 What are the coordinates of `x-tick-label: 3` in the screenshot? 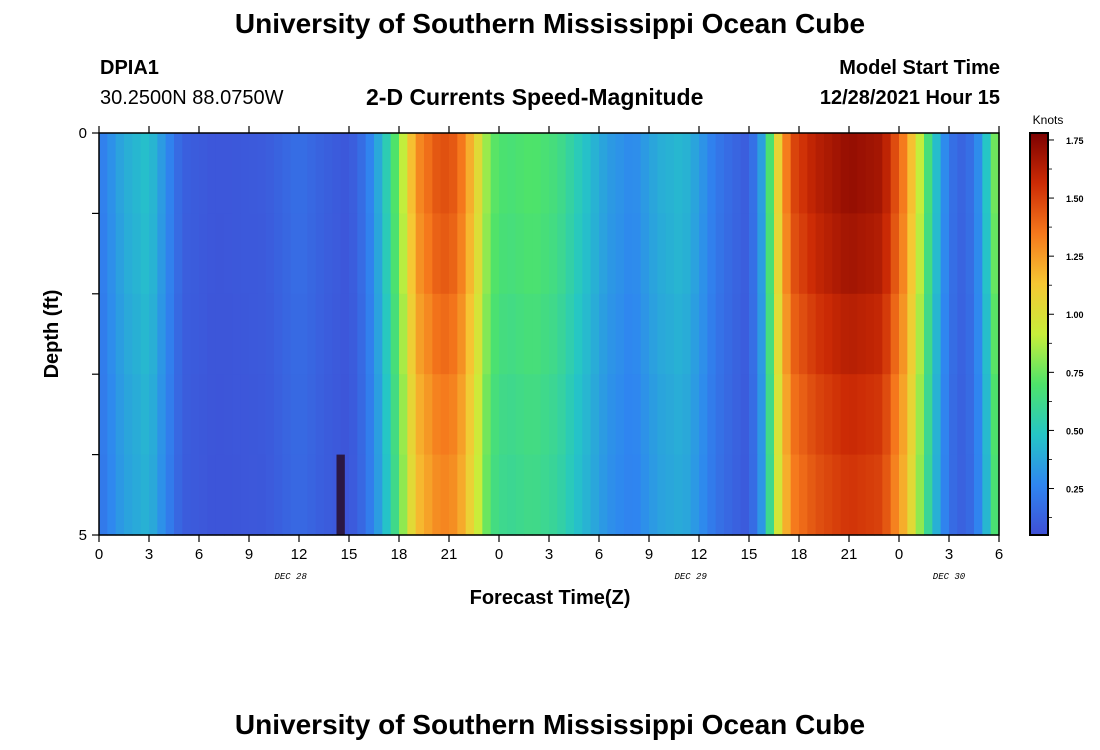 It's located at (549, 554).